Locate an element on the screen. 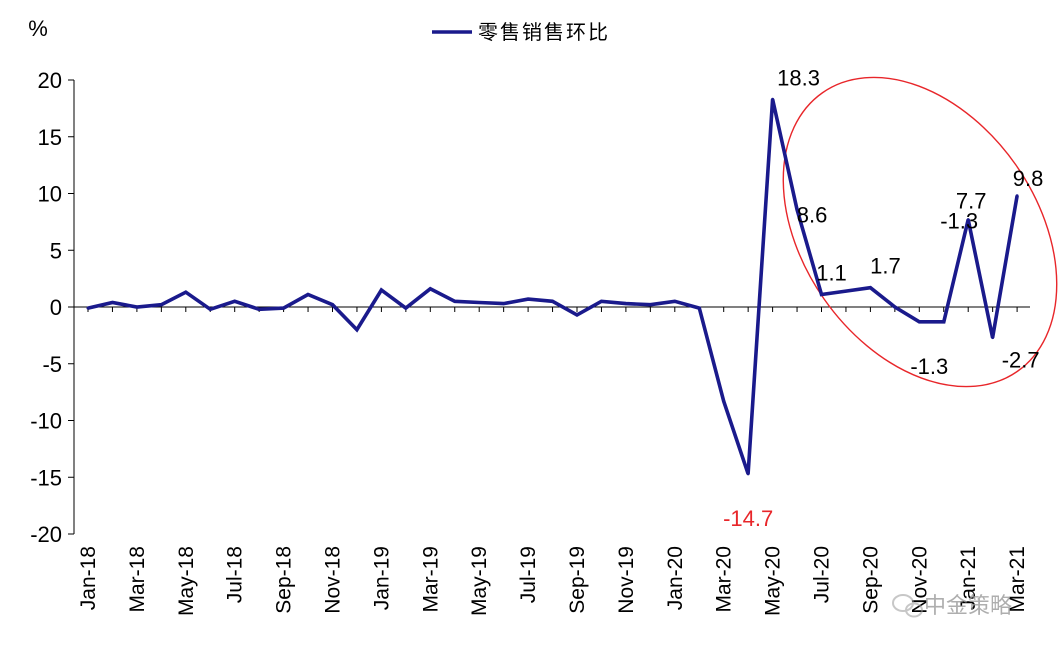  x-tick-label: Jan-21 is located at coordinates (968, 578).